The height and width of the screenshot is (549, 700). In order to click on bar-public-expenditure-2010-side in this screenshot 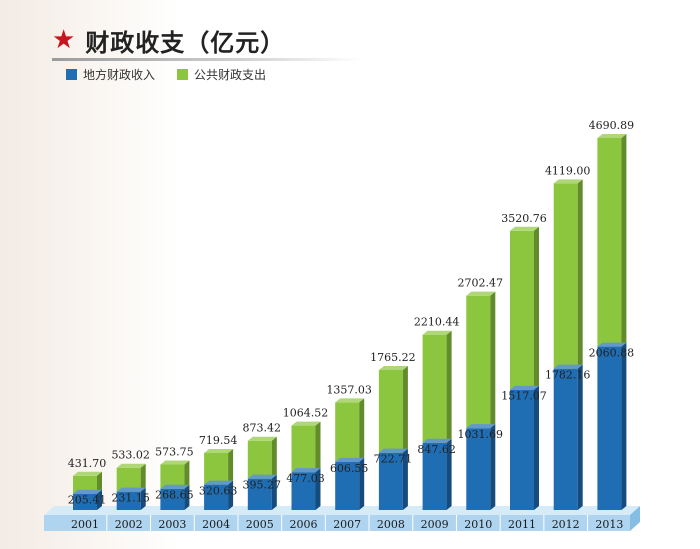, I will do `click(493, 360)`.